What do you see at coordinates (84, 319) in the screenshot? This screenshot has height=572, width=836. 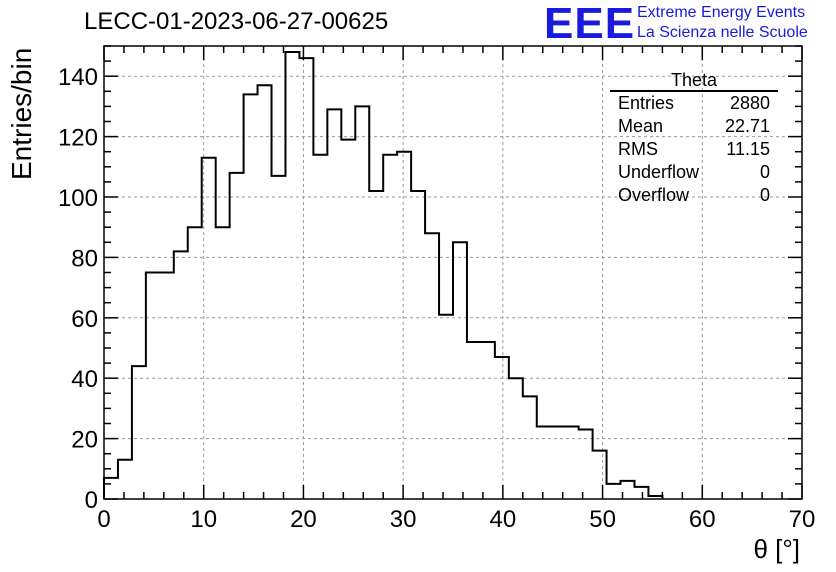 I see `y-tick-label: 60` at bounding box center [84, 319].